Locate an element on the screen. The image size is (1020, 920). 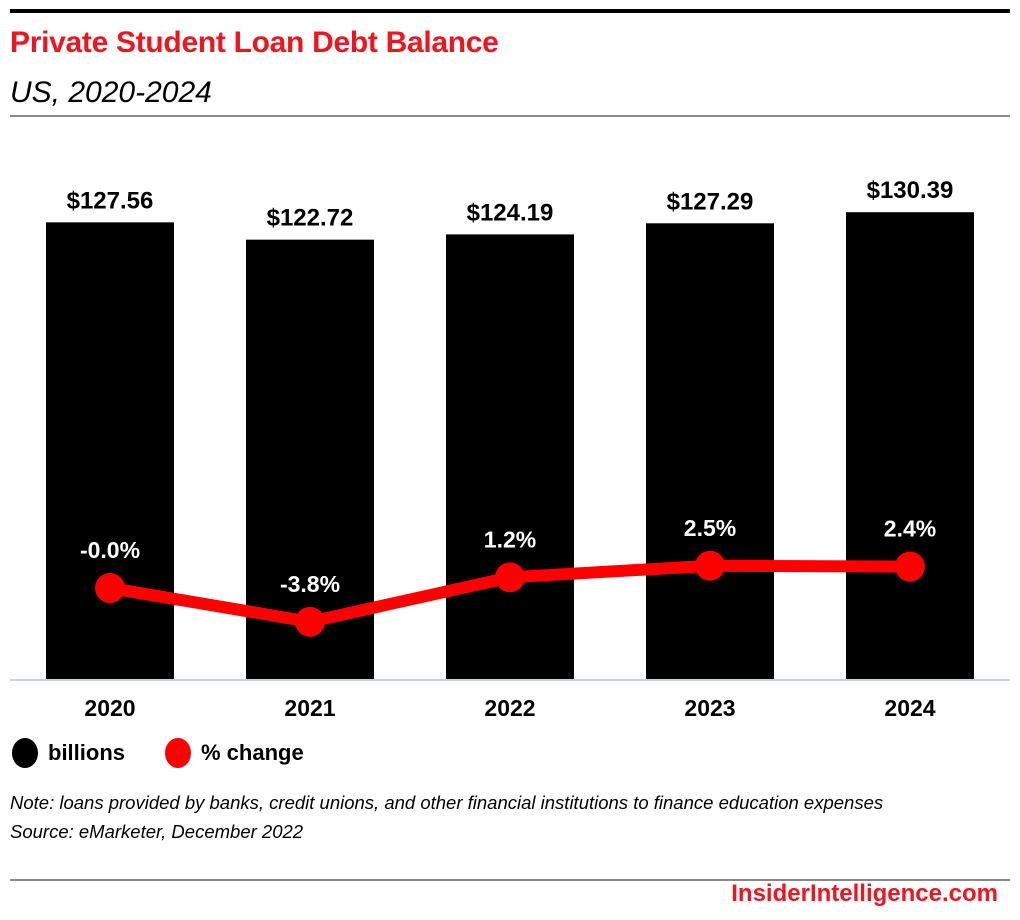
header-divider is located at coordinates (510, 116).